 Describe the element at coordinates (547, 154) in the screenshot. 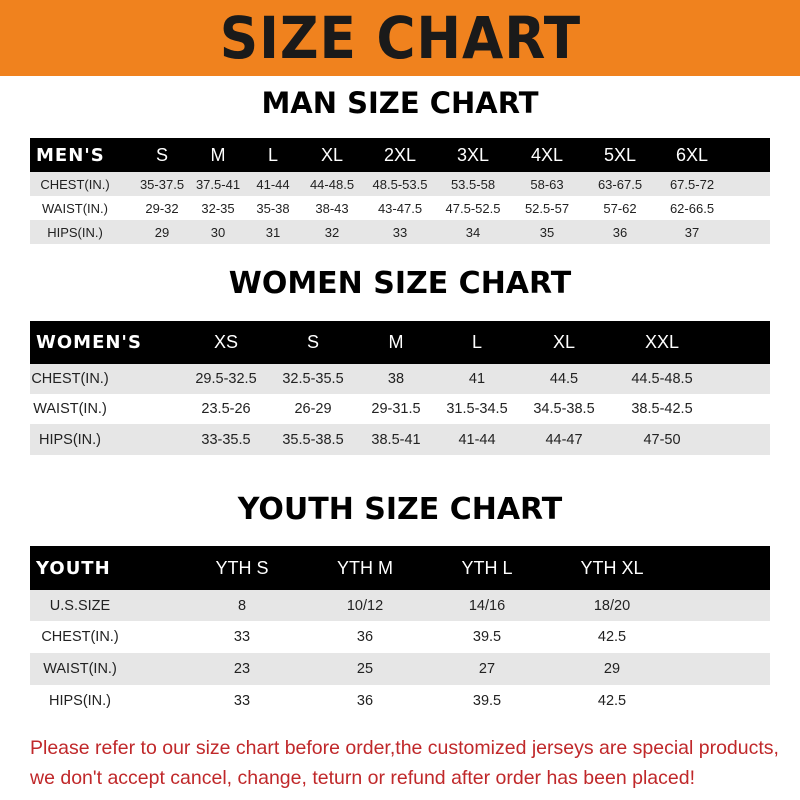

I see `size-header-cell: 4XL` at that location.